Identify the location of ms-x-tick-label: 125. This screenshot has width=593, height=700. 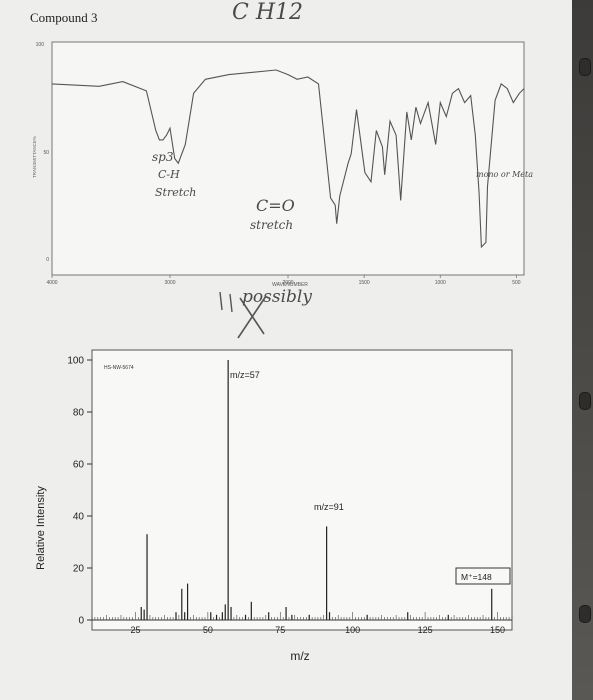
(425, 630).